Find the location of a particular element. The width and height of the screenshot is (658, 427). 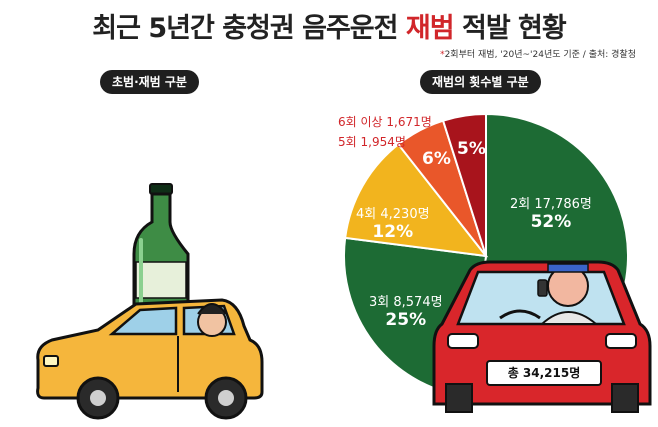

slice-percent-6-plus: 5% is located at coordinates (471, 149).